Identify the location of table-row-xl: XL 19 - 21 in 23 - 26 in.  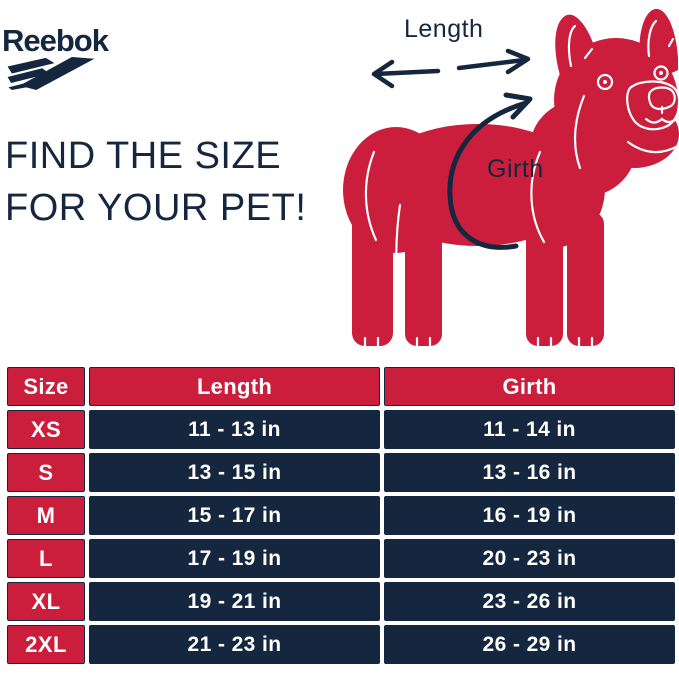
(341, 601).